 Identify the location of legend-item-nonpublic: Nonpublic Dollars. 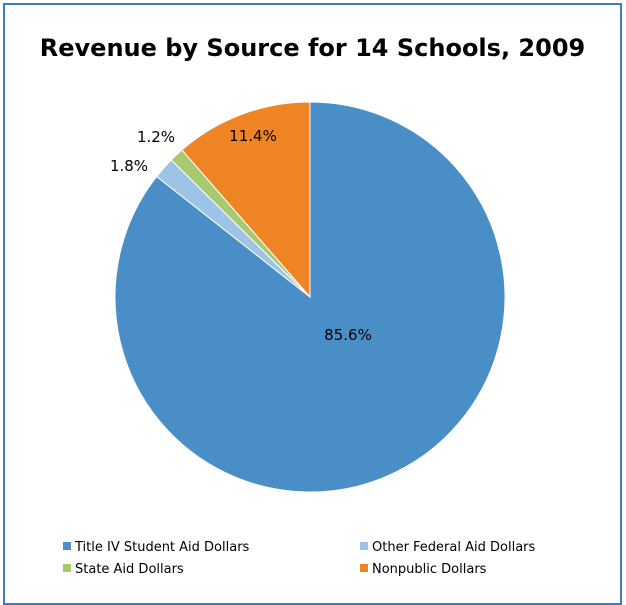
(423, 569).